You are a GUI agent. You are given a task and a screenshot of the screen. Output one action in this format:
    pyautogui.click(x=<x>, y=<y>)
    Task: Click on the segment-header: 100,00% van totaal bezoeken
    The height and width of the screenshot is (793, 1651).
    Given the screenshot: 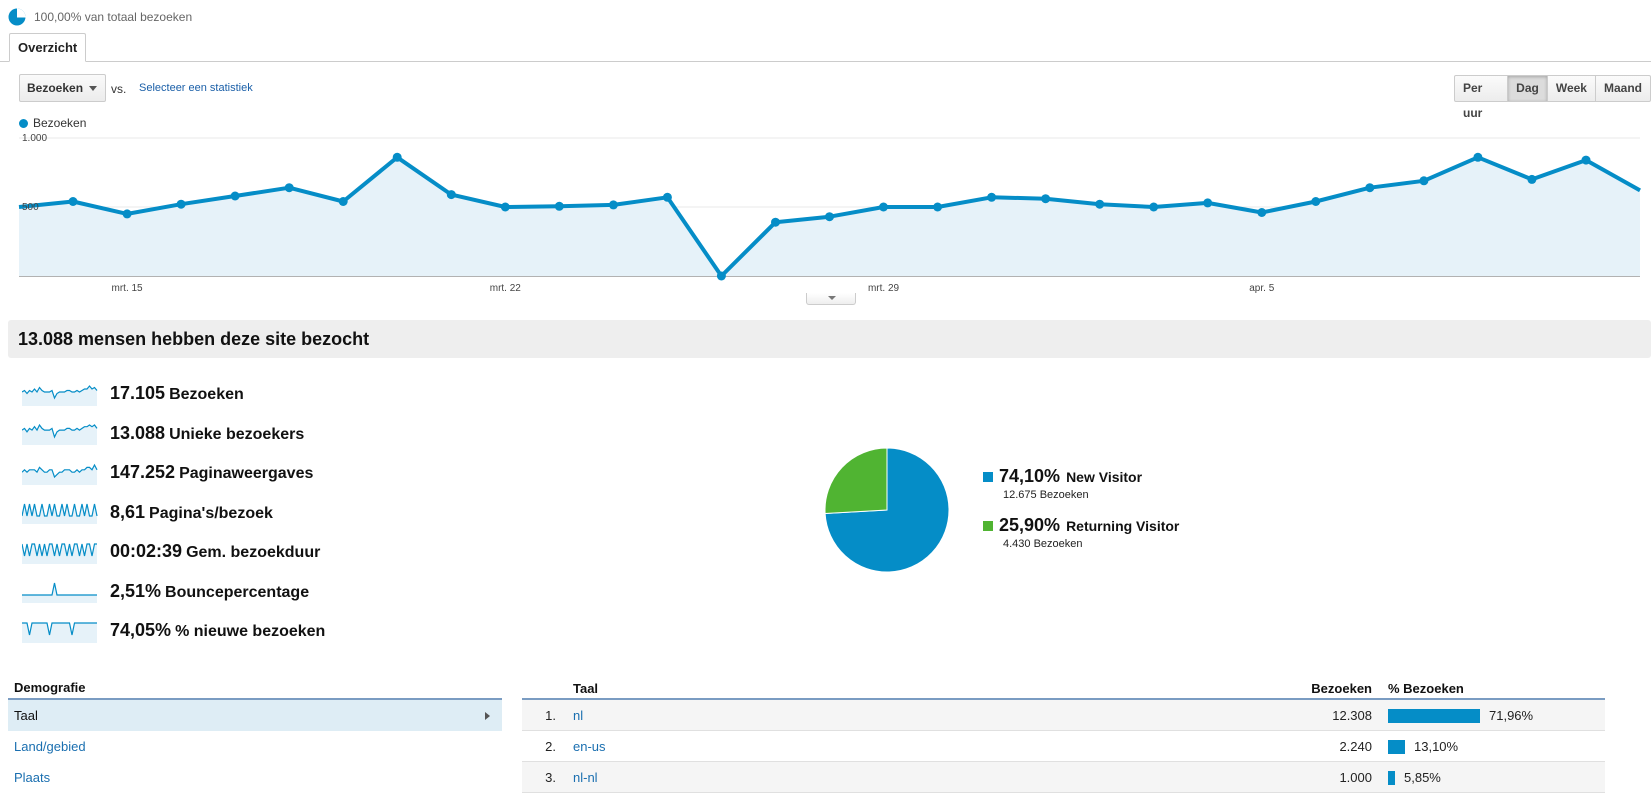 What is the action you would take?
    pyautogui.click(x=100, y=17)
    